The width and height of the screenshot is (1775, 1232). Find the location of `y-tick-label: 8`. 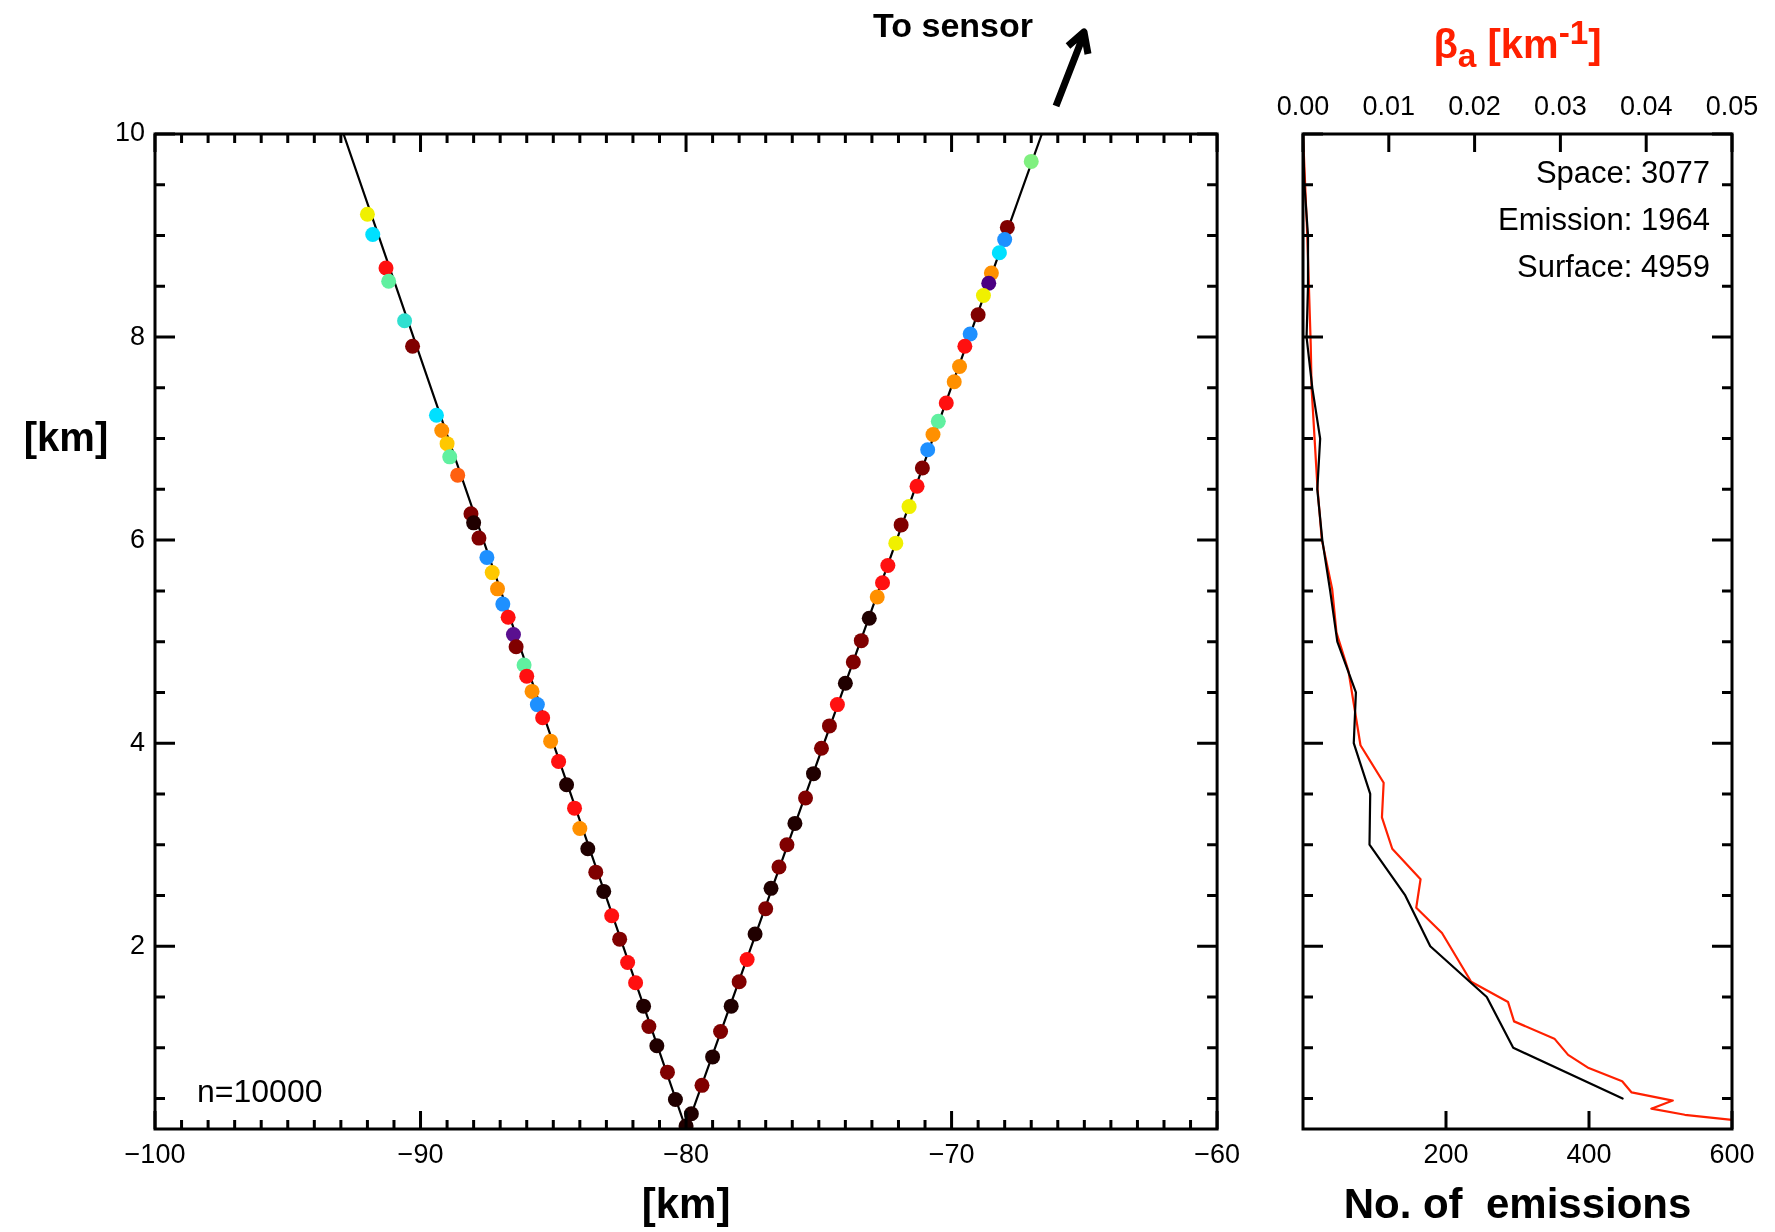

y-tick-label: 8 is located at coordinates (137, 335).